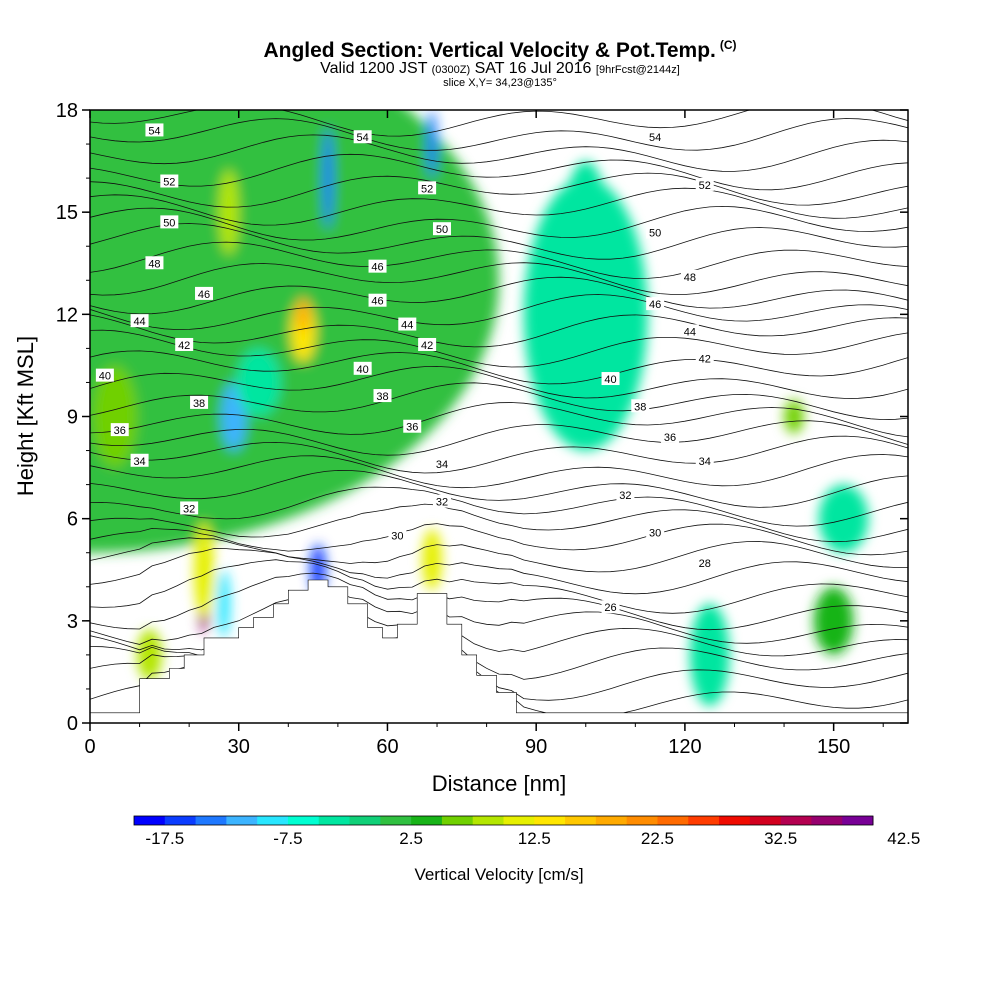 This screenshot has width=1000, height=1000. I want to click on contour-label: 42, so click(184, 344).